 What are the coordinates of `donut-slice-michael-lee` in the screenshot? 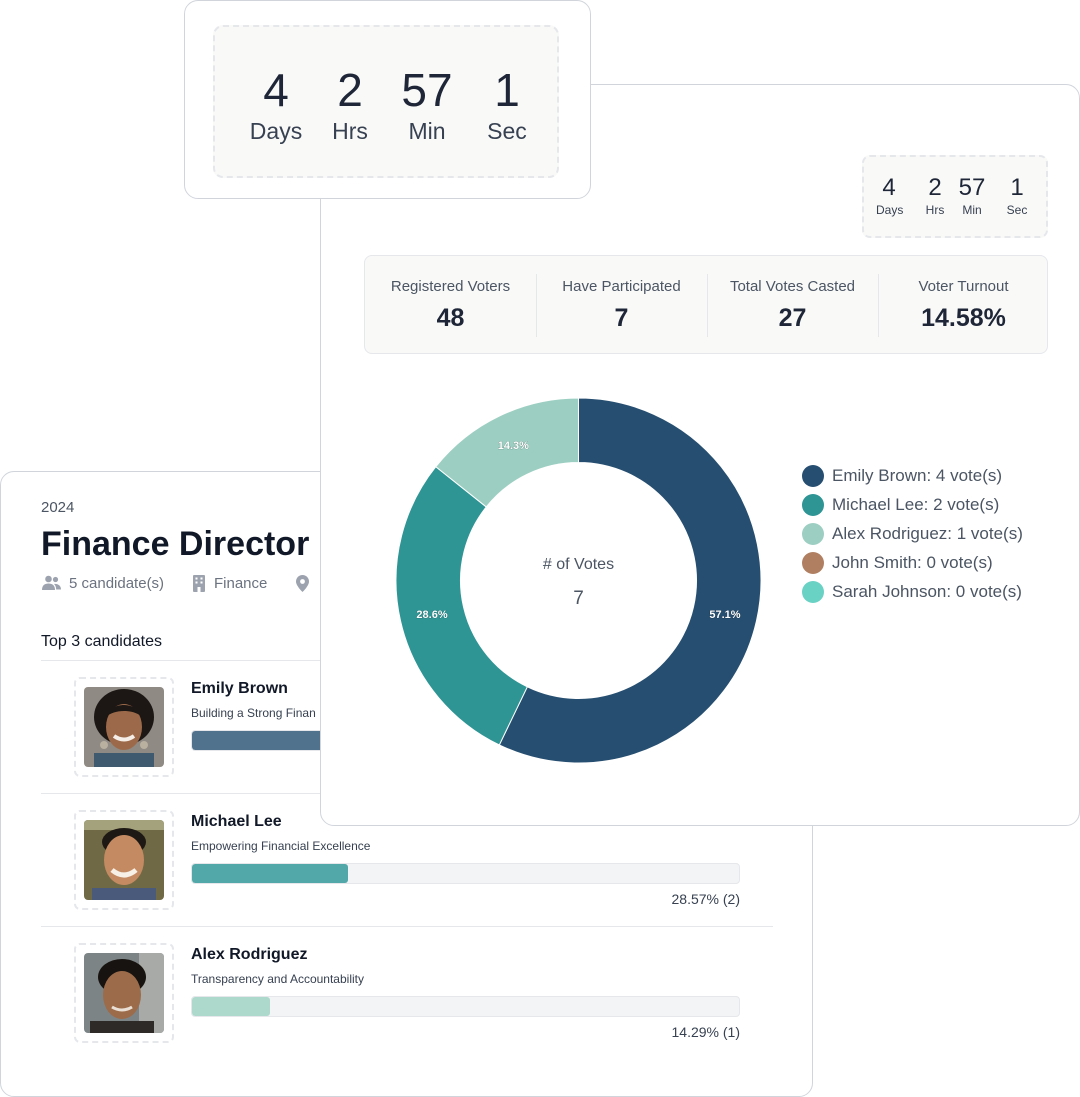 It's located at (461, 606).